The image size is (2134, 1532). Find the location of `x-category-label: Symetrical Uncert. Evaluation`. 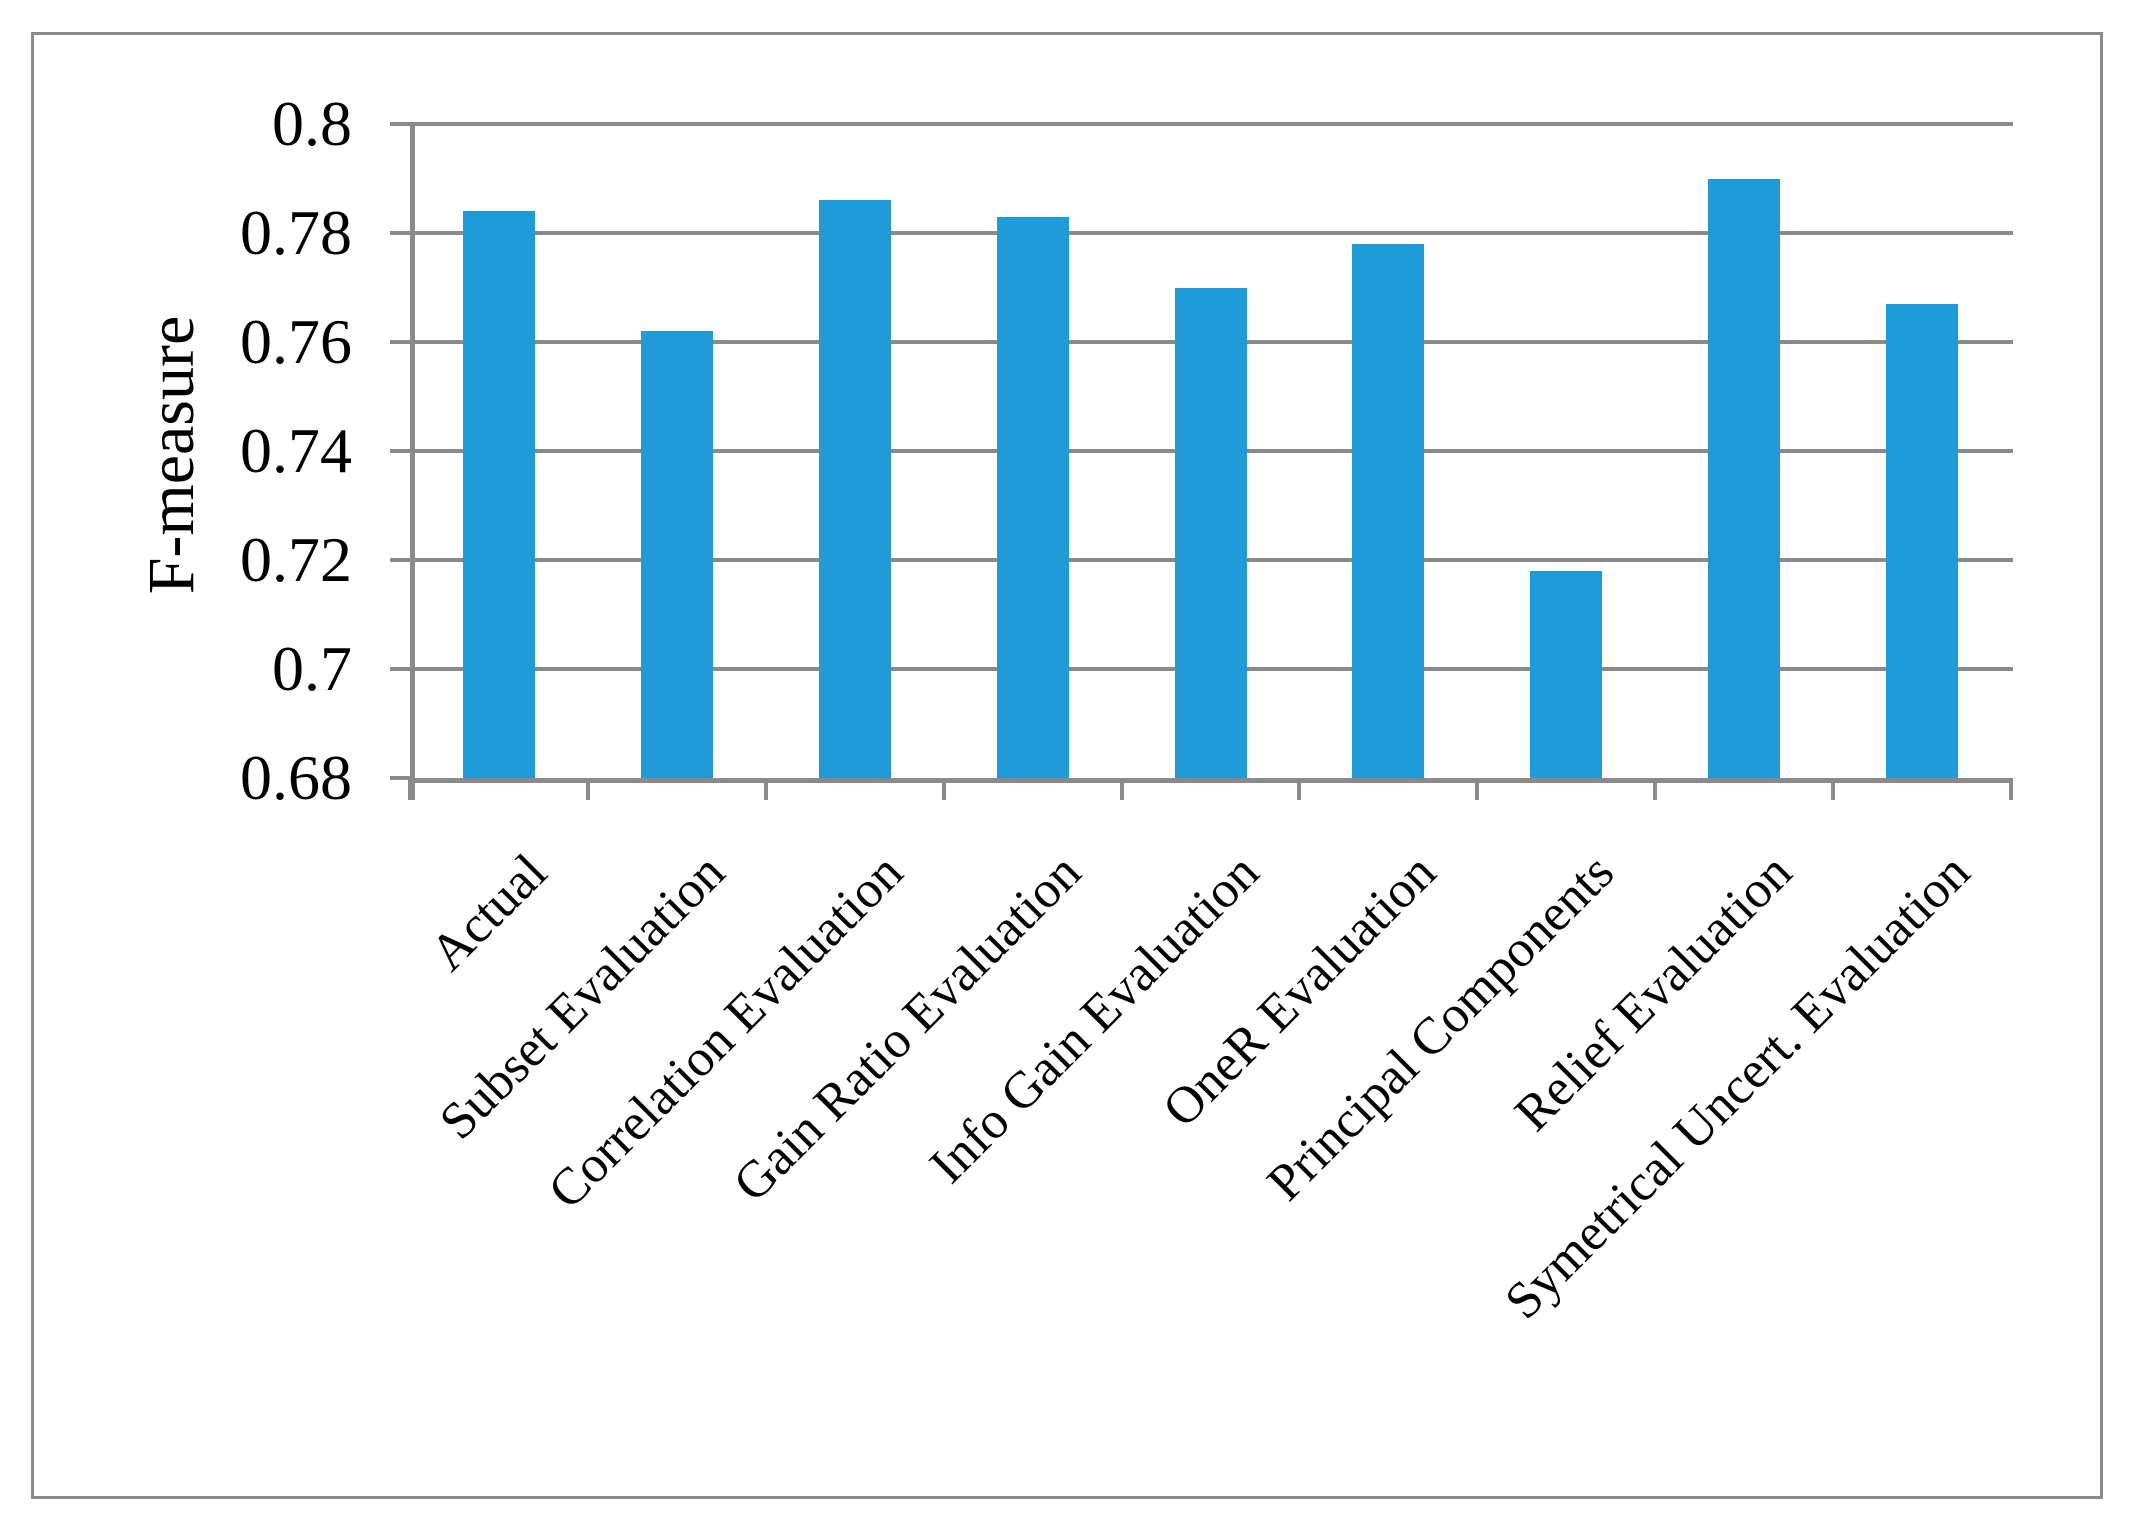

x-category-label: Symetrical Uncert. Evaluation is located at coordinates (1737, 1087).